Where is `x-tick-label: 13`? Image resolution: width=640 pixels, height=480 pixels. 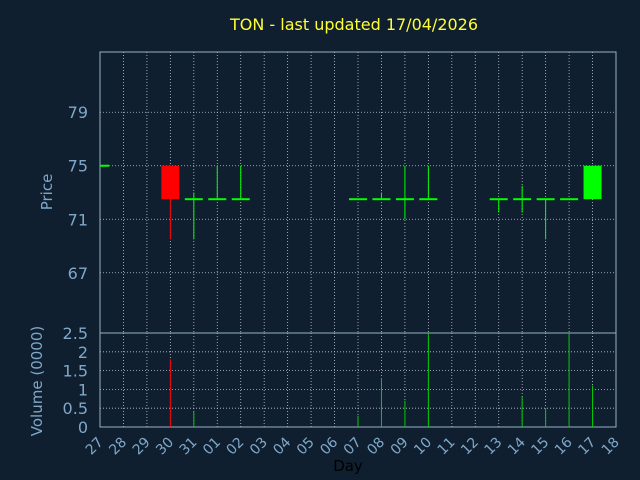
x-tick-label: 13 is located at coordinates (494, 446).